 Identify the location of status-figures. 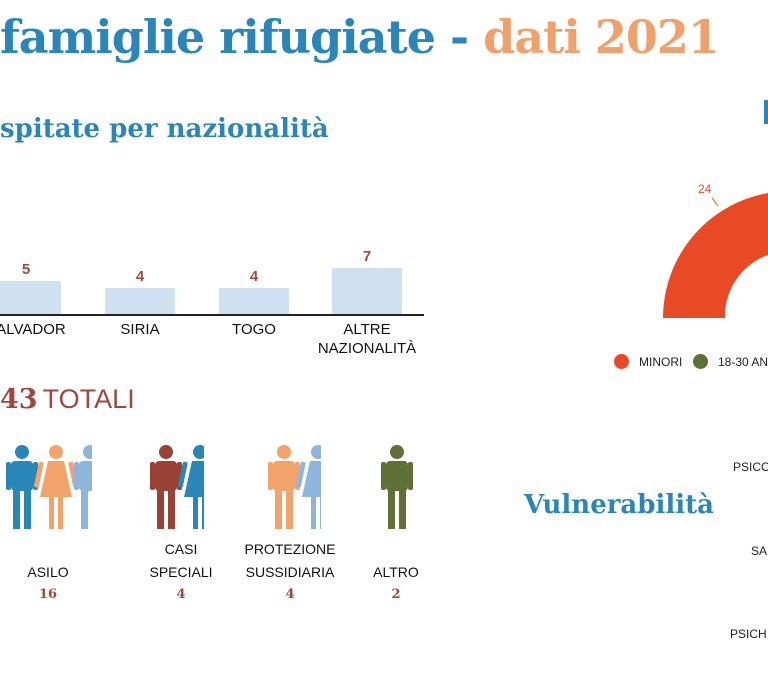
(209, 490).